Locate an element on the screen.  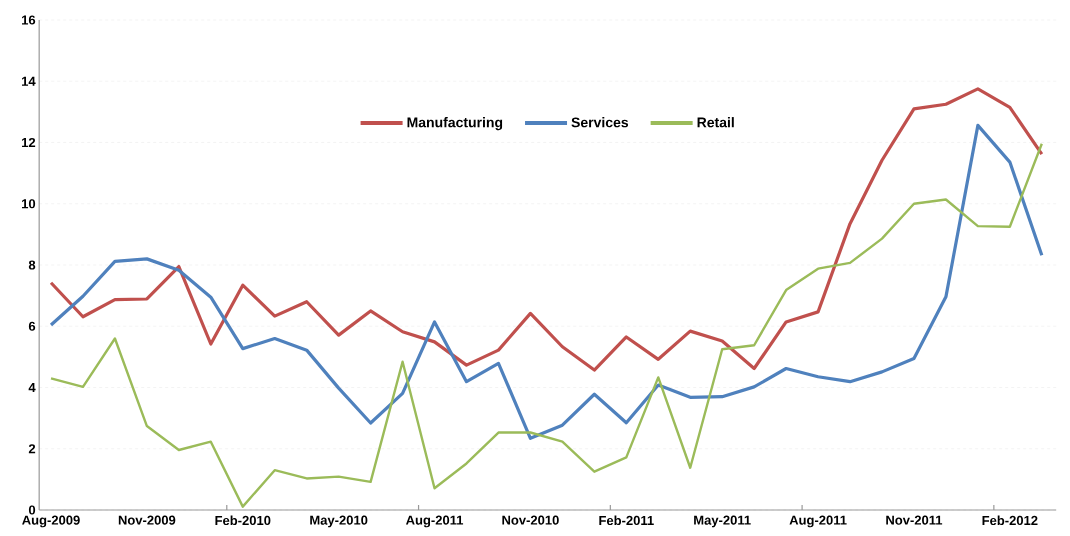
x-tick-label: Nov-2009 is located at coordinates (147, 520).